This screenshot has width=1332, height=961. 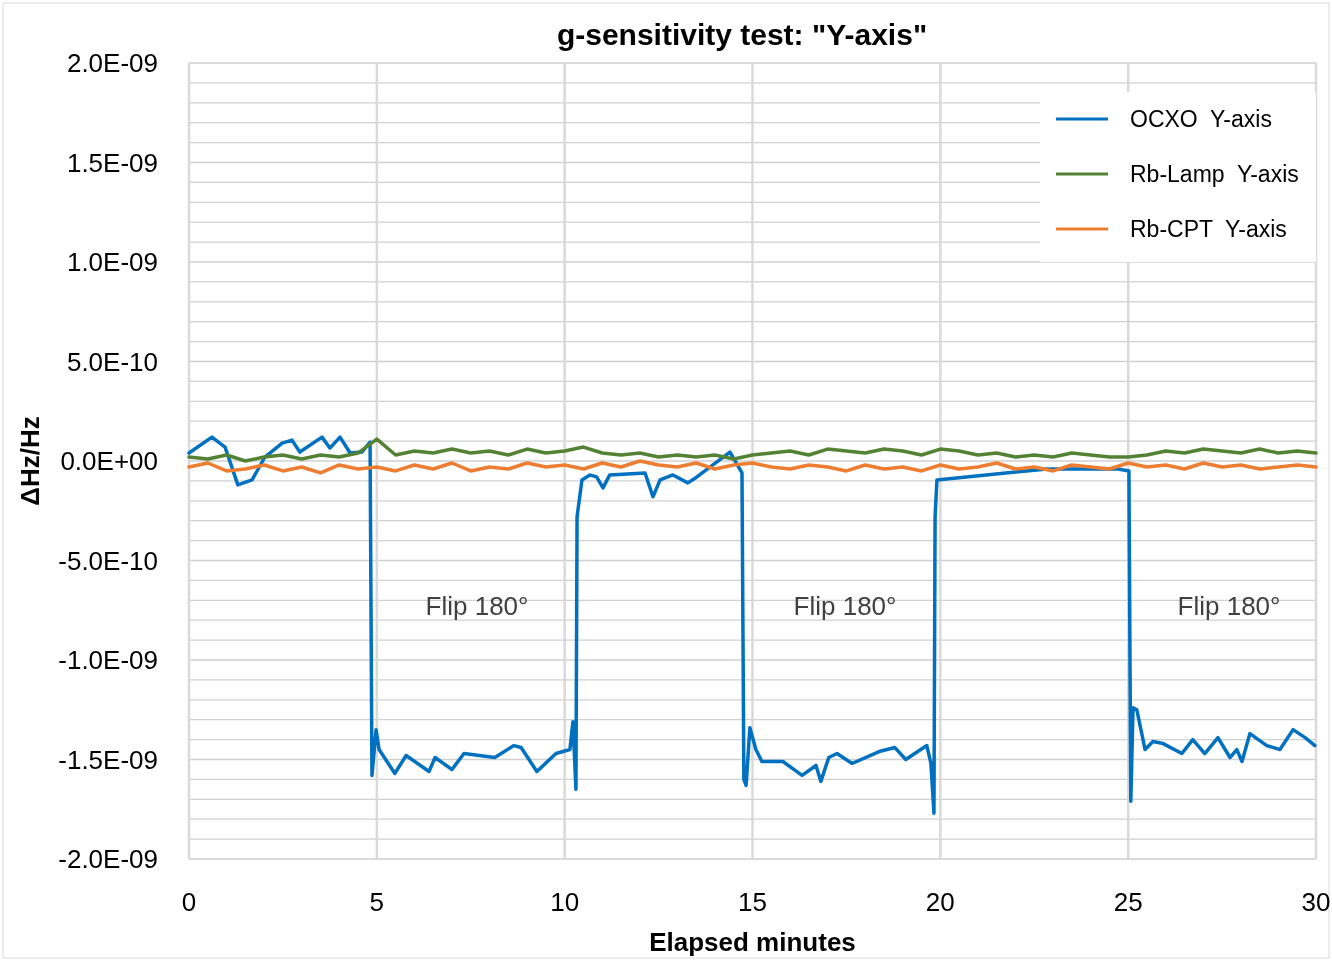 What do you see at coordinates (109, 461) in the screenshot?
I see `y-tick-label: 0.0E+00` at bounding box center [109, 461].